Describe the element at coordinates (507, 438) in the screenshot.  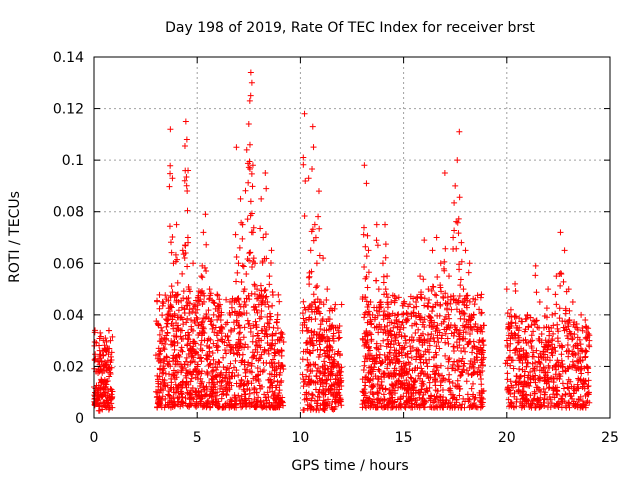
I see `x-tick-label: 20` at that location.